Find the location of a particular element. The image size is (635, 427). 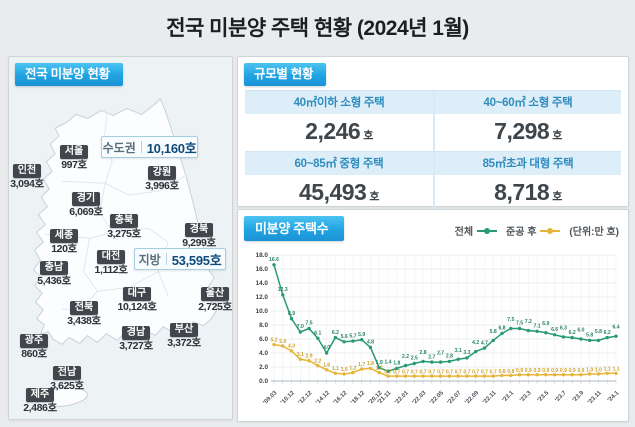

svg-text: 7.0 is located at coordinates (300, 327).